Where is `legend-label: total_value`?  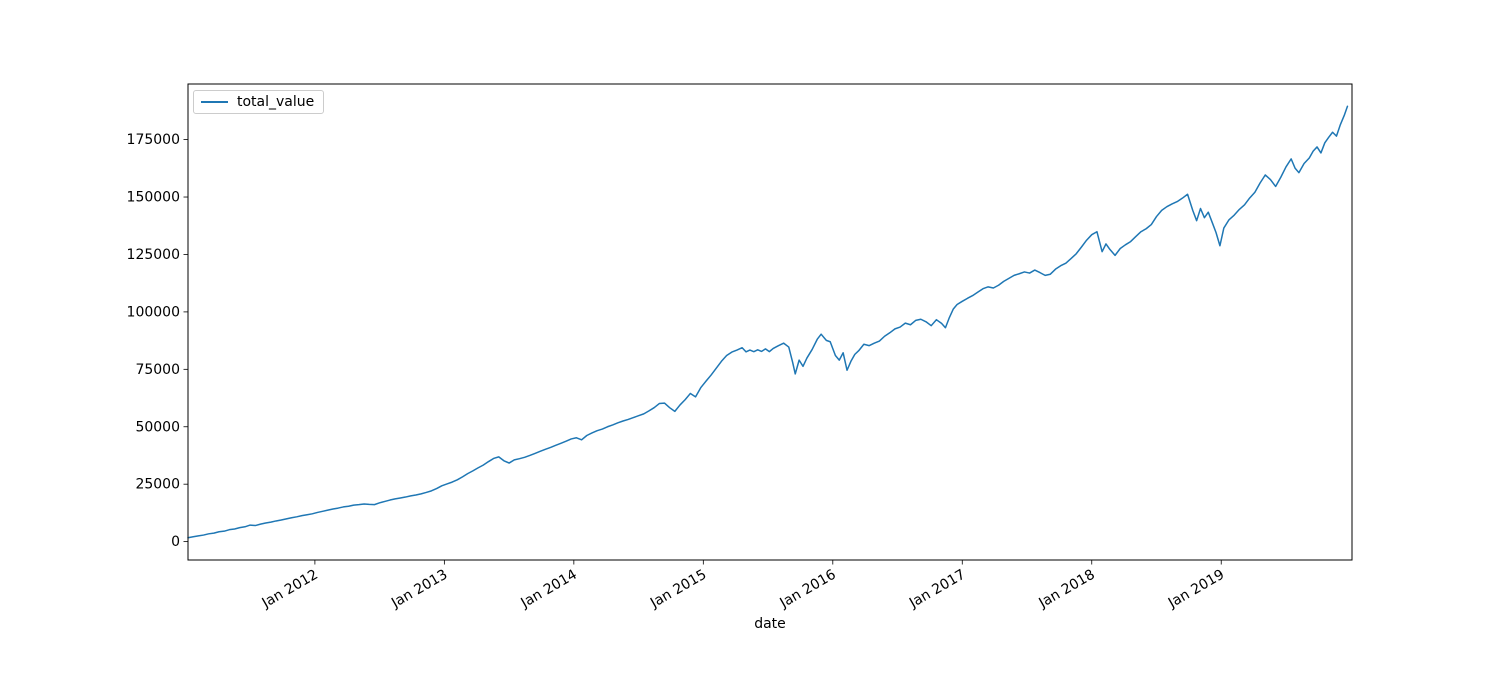 legend-label: total_value is located at coordinates (276, 101).